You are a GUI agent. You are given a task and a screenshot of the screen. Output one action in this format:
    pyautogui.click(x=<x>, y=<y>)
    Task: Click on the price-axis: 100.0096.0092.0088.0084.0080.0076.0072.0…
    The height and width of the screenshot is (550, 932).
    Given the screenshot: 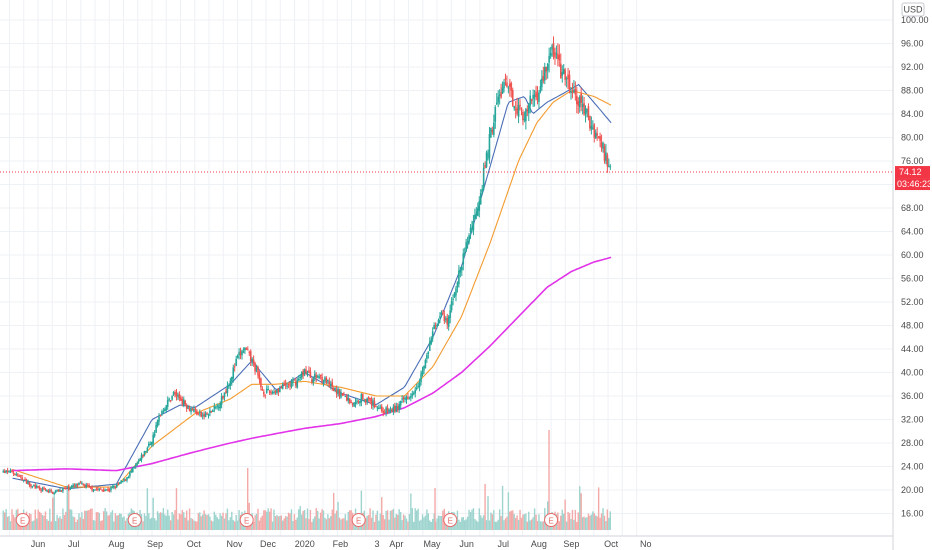 What is the action you would take?
    pyautogui.click(x=915, y=267)
    